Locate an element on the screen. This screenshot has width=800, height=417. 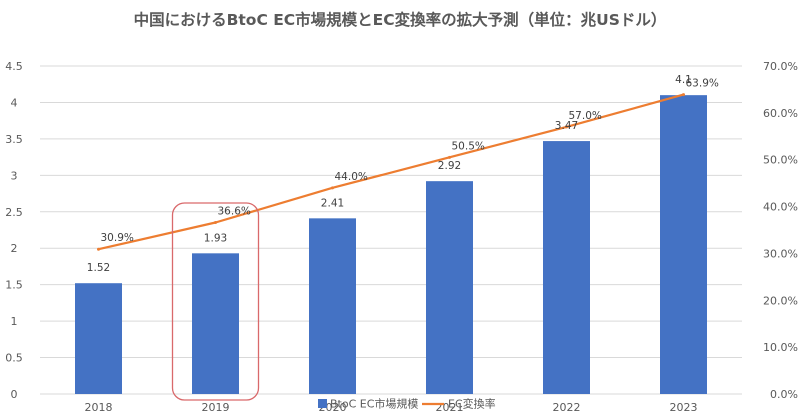
y-right-tick-label: 50.0% is located at coordinates (780, 160).